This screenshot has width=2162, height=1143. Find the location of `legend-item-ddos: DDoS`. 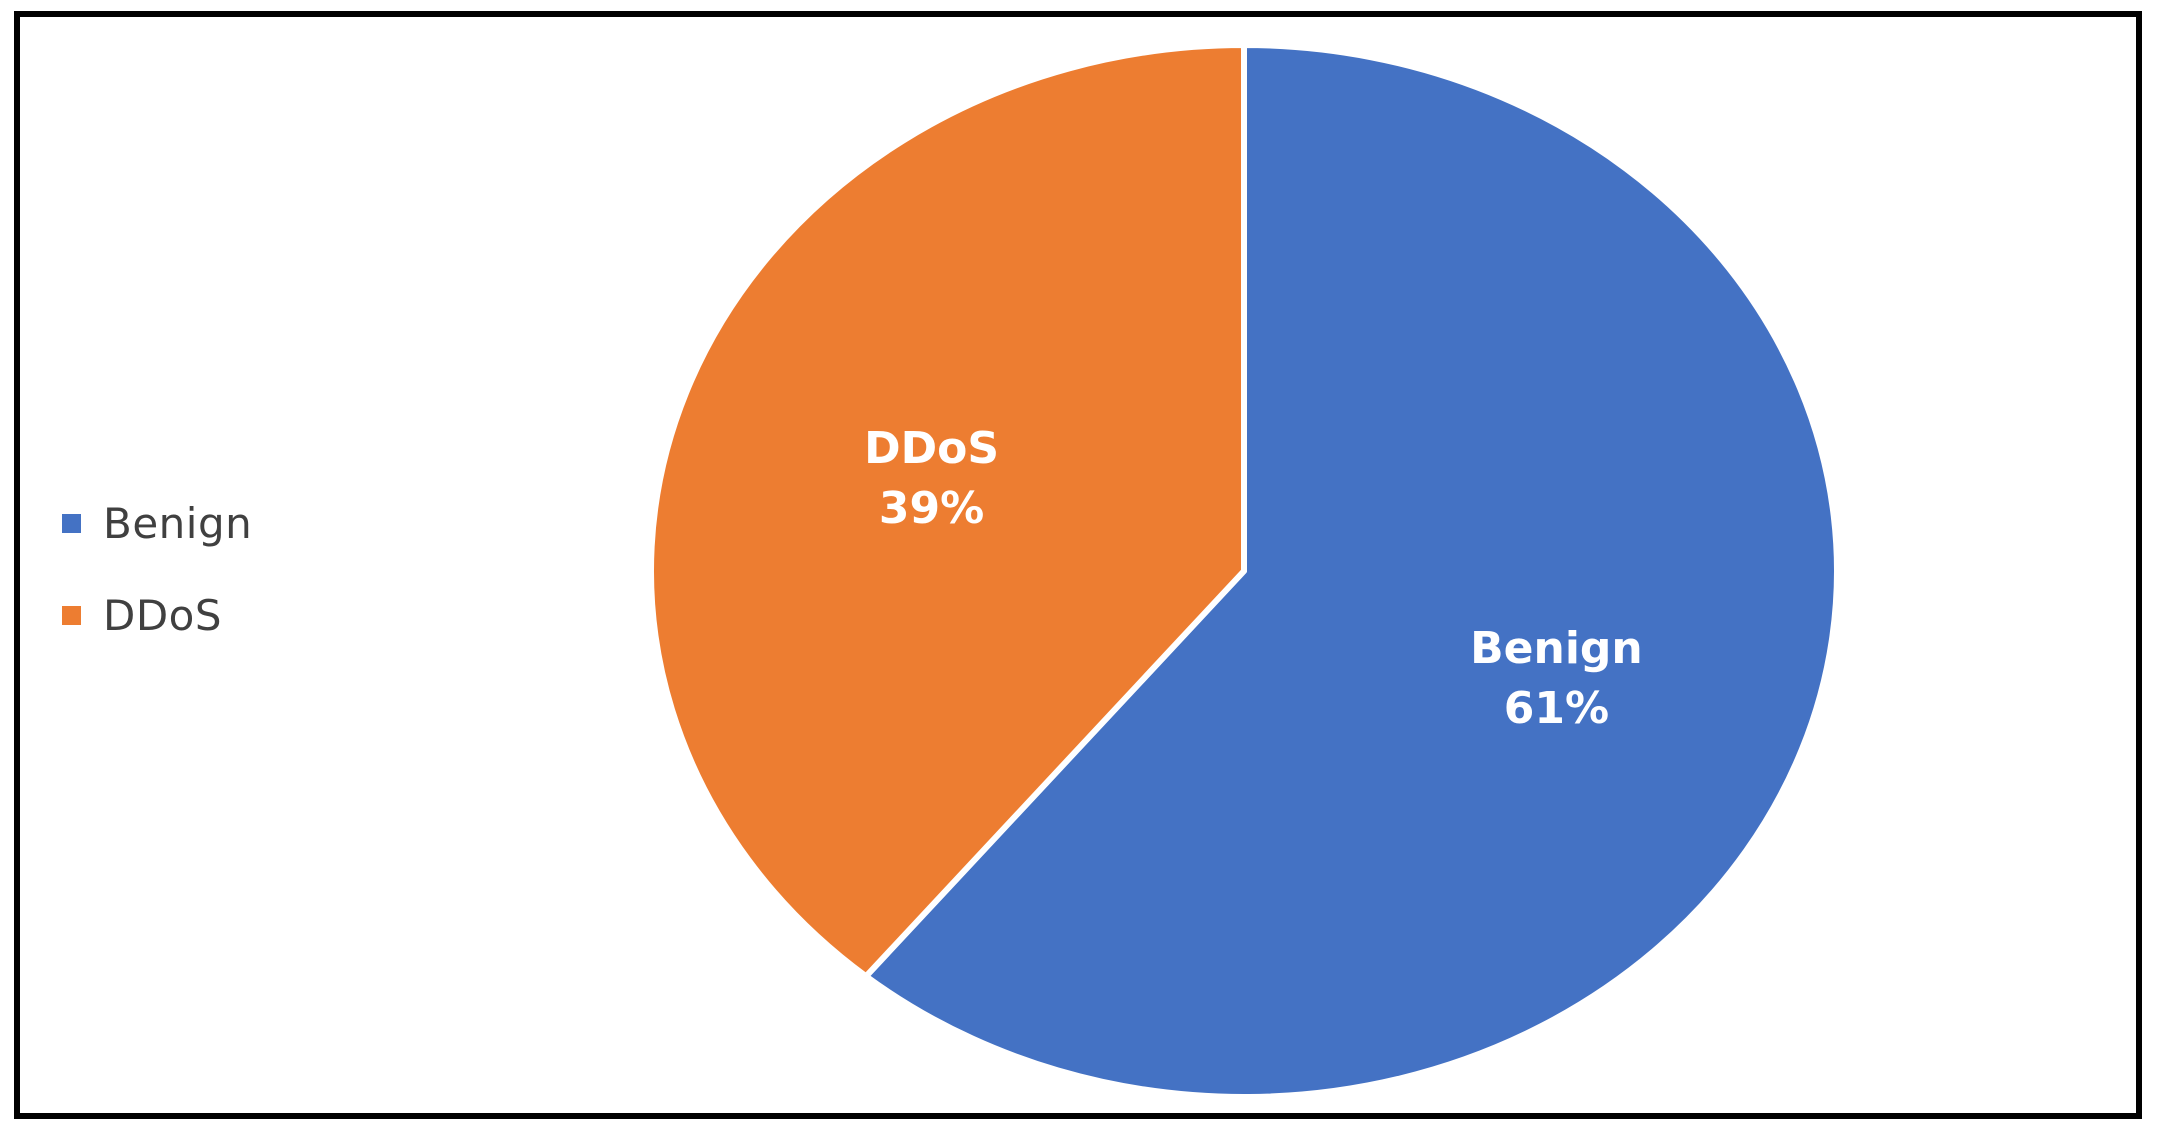

legend-item-ddos: DDoS is located at coordinates (157, 615).